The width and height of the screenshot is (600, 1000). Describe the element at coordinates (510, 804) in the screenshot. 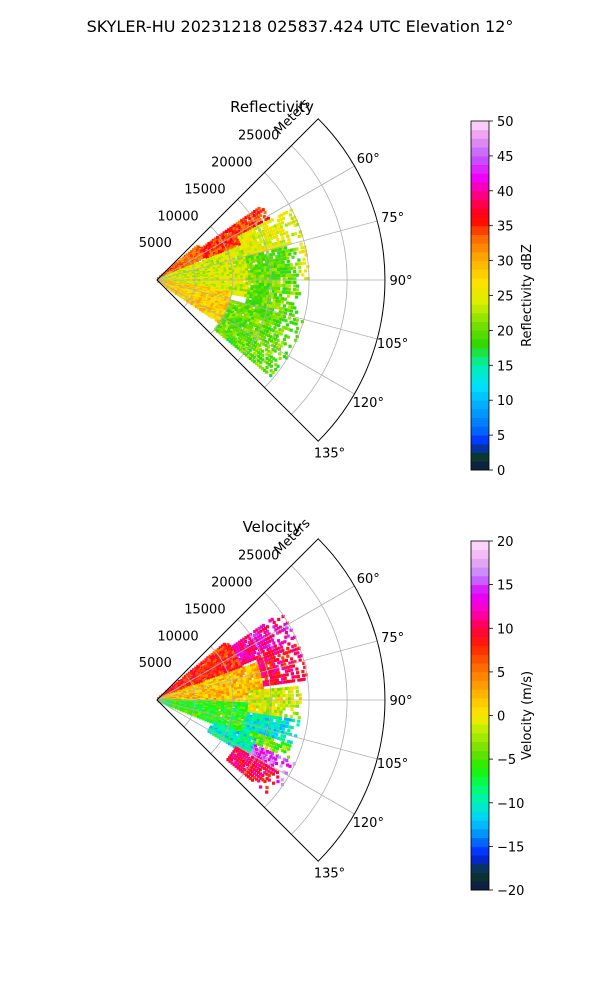

I see `colorbar-tick-label: −10` at that location.